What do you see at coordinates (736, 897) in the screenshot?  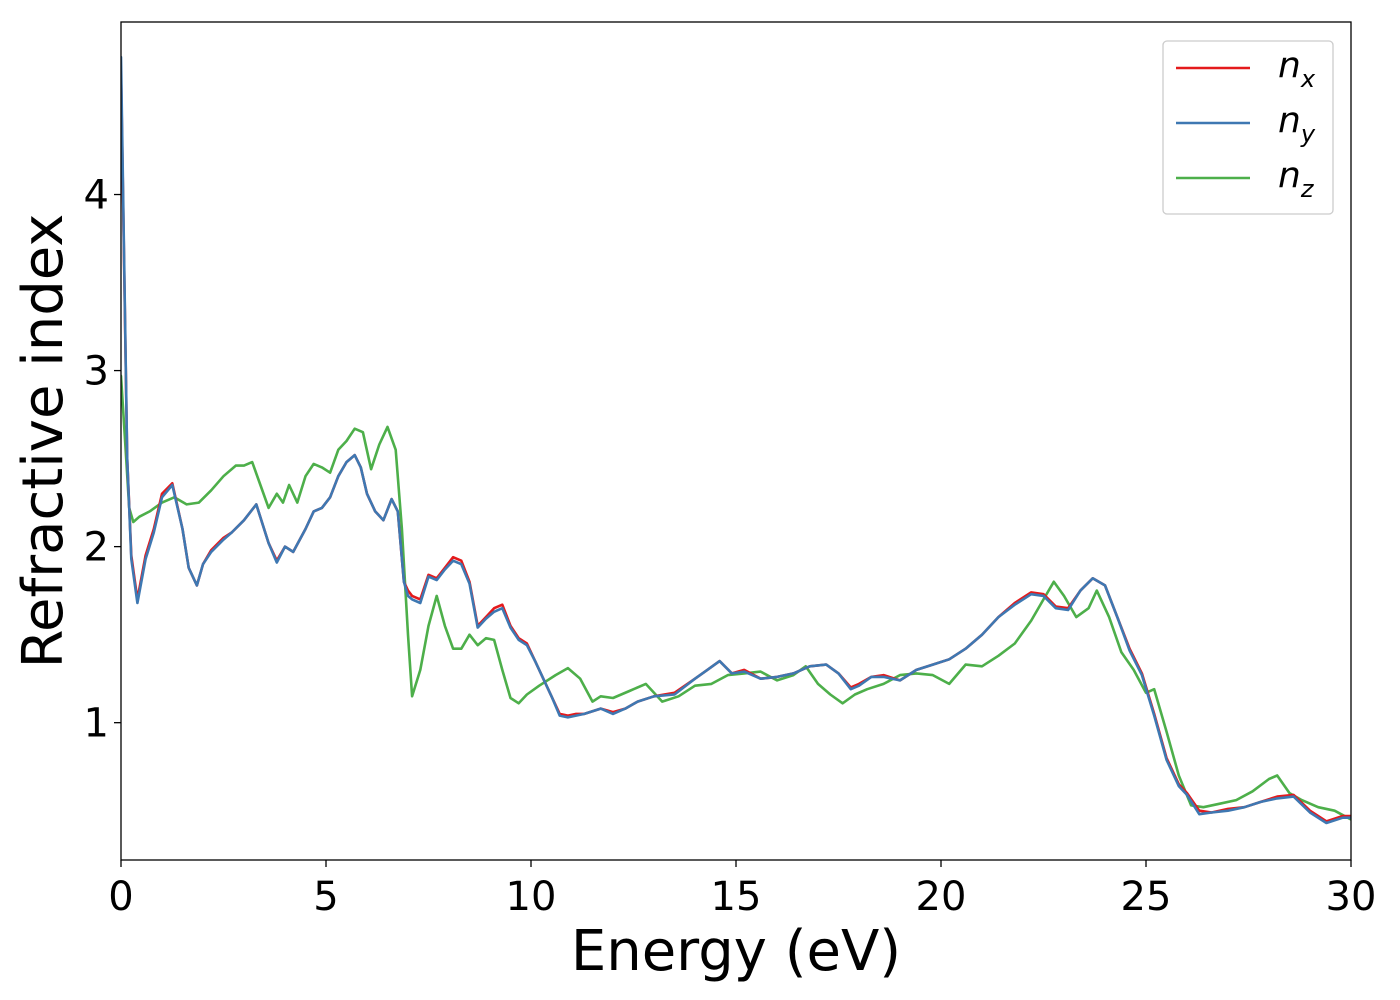 I see `x-tick-label: 15` at bounding box center [736, 897].